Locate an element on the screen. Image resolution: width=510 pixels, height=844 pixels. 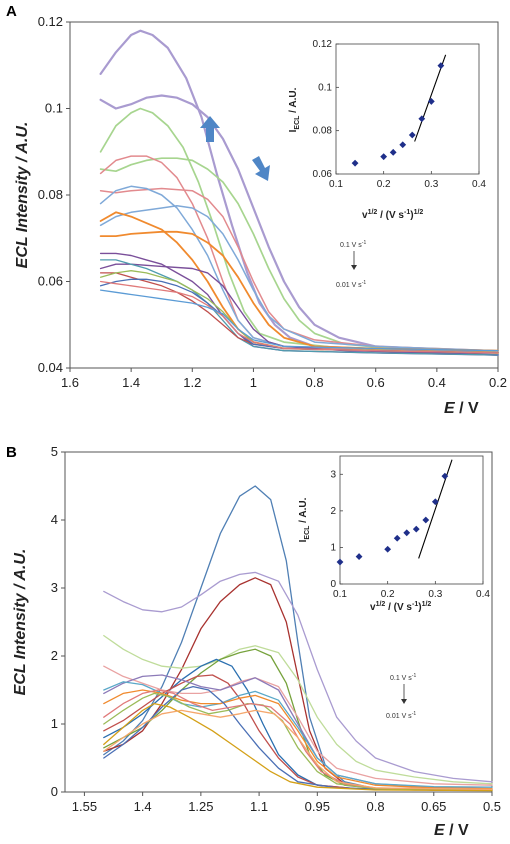
inset-fit-line is located at coordinates (430, 98).